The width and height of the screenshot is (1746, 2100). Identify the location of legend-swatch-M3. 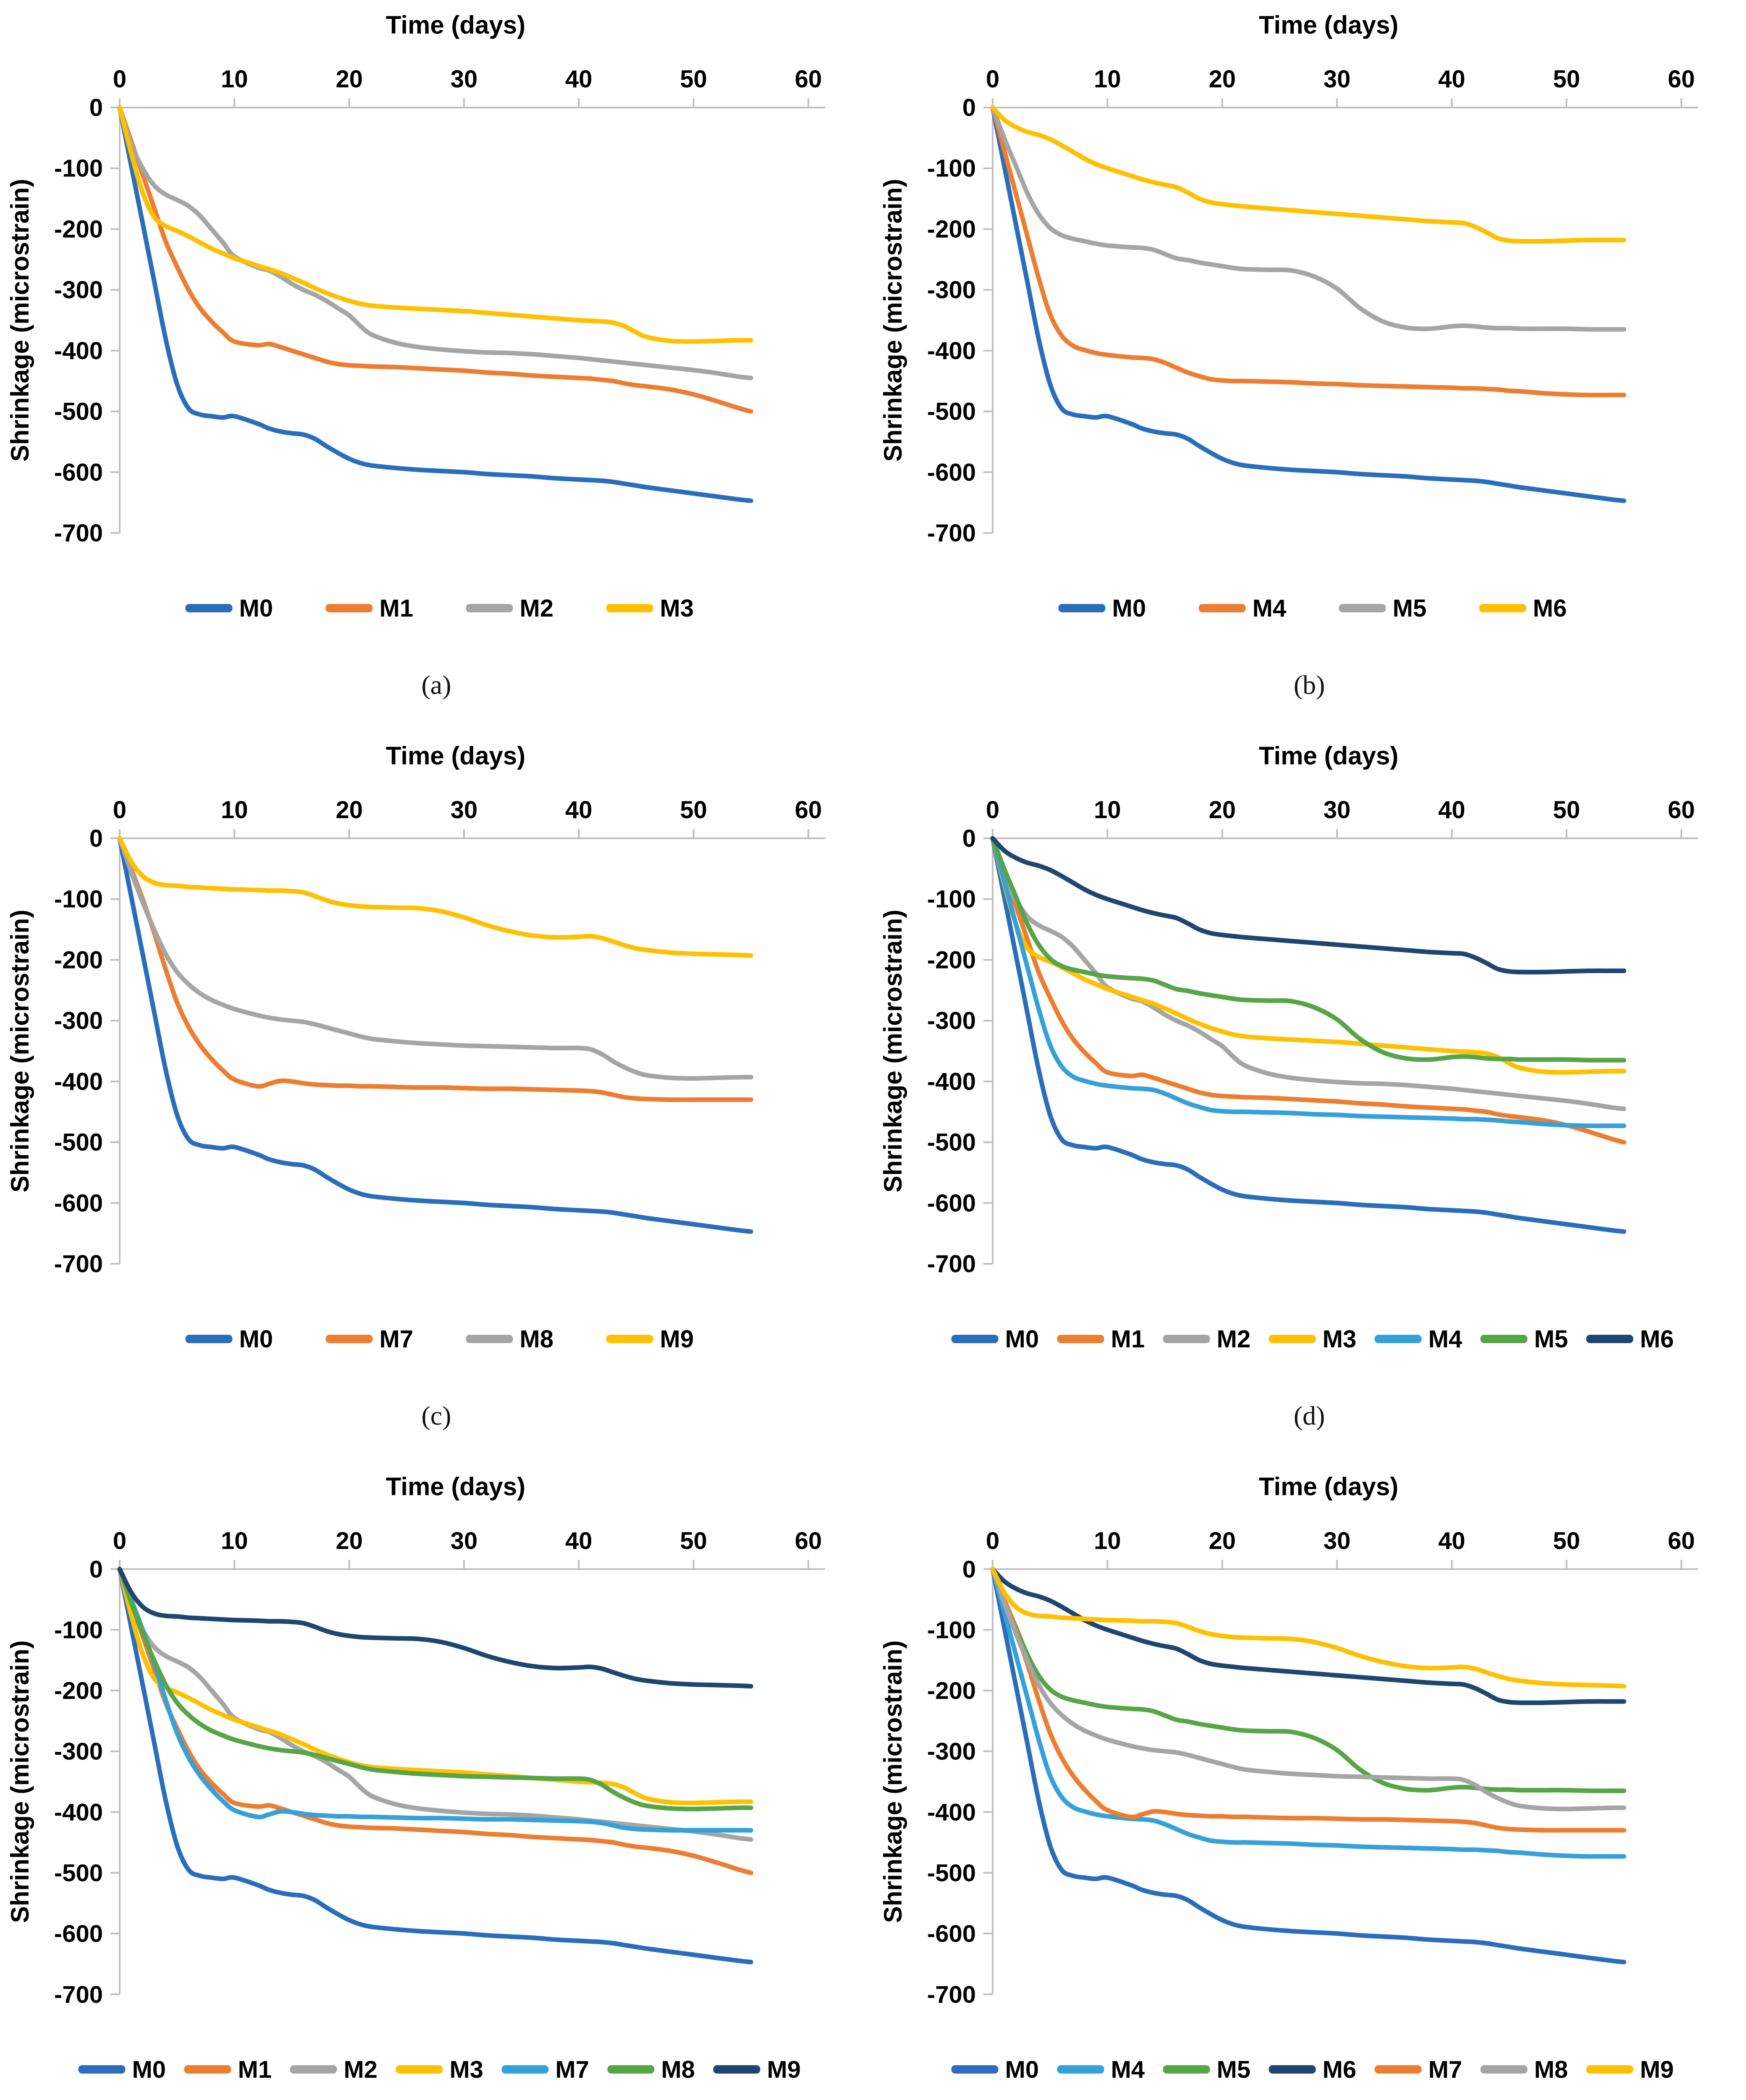
(629, 608).